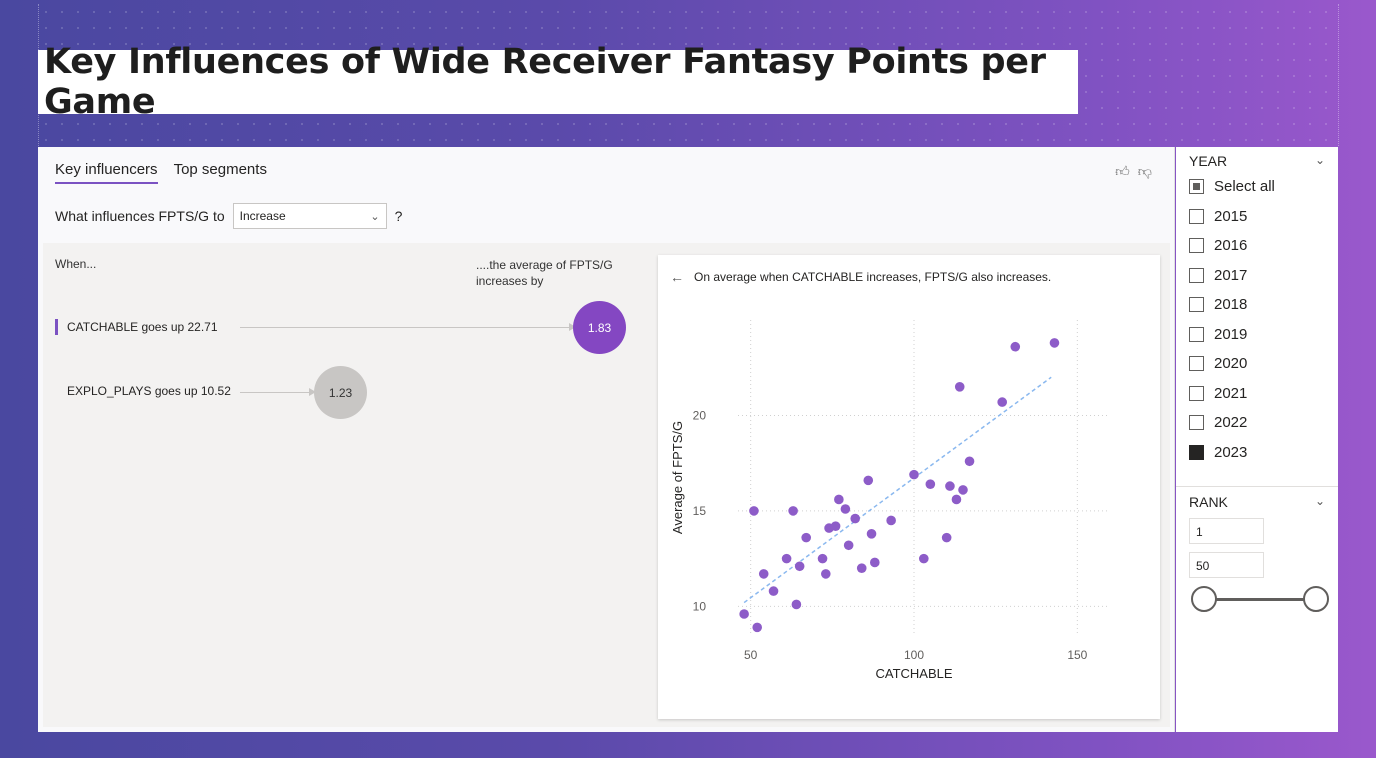 The width and height of the screenshot is (1376, 758). I want to click on question-prefix: What influences FPTS/G to, so click(140, 216).